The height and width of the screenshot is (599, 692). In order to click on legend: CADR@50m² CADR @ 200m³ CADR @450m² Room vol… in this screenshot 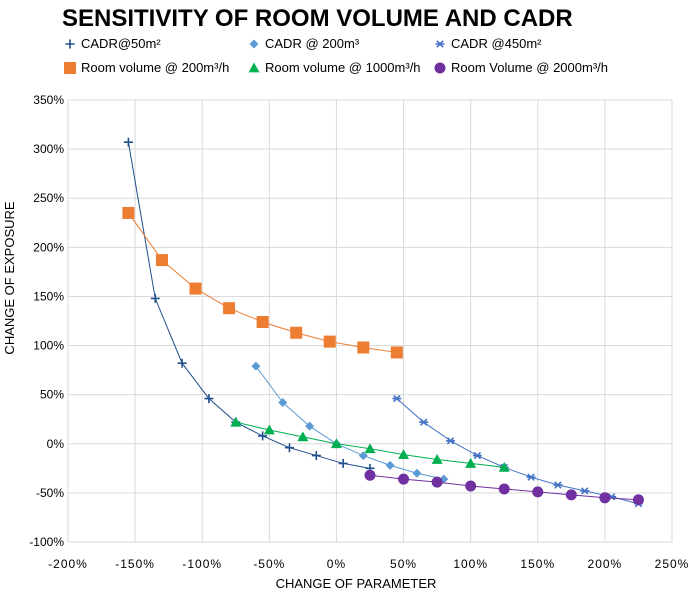, I will do `click(336, 55)`.